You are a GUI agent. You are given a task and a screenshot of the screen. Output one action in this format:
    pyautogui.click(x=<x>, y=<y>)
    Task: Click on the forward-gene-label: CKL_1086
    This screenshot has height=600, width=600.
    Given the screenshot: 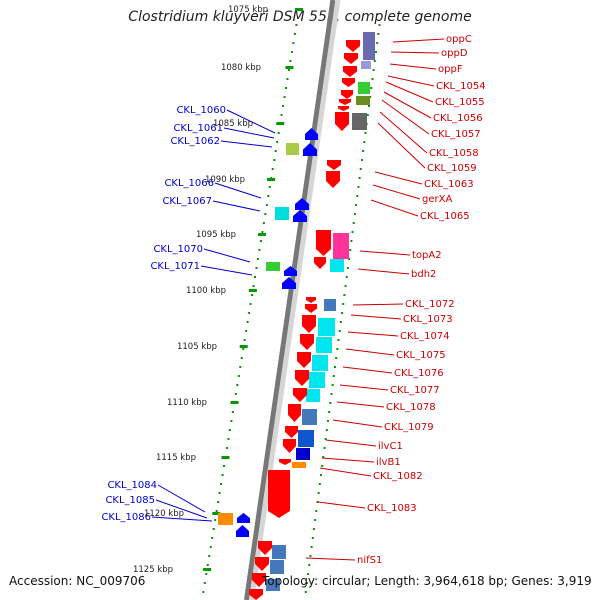 What is the action you would take?
    pyautogui.click(x=126, y=517)
    